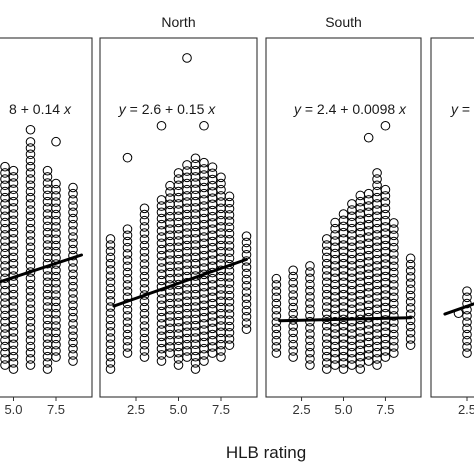 Image resolution: width=474 pixels, height=474 pixels. What do you see at coordinates (178, 22) in the screenshot?
I see `strip-label: North` at bounding box center [178, 22].